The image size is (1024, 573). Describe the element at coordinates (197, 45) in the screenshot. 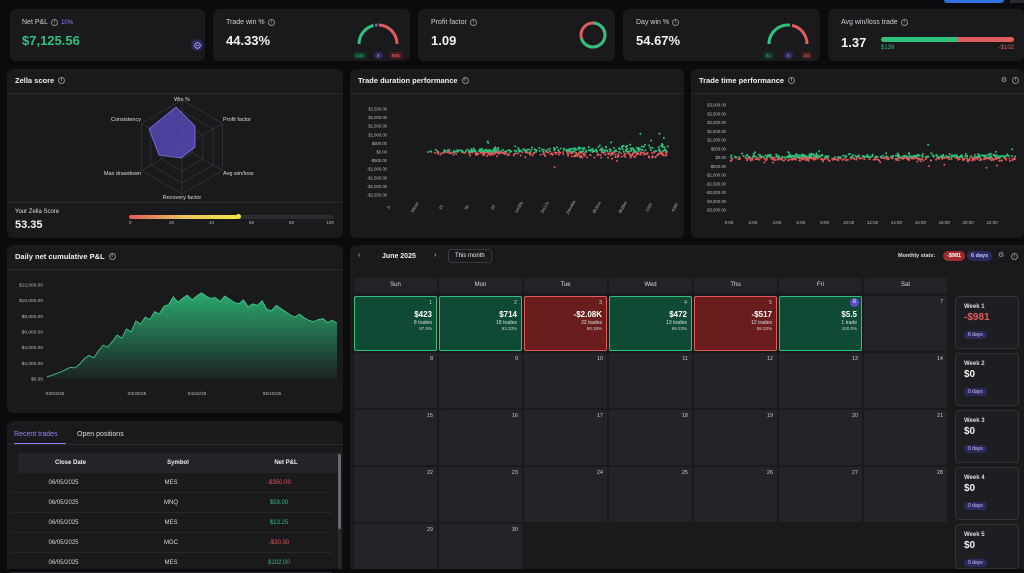

I see `calculator-icon` at that location.